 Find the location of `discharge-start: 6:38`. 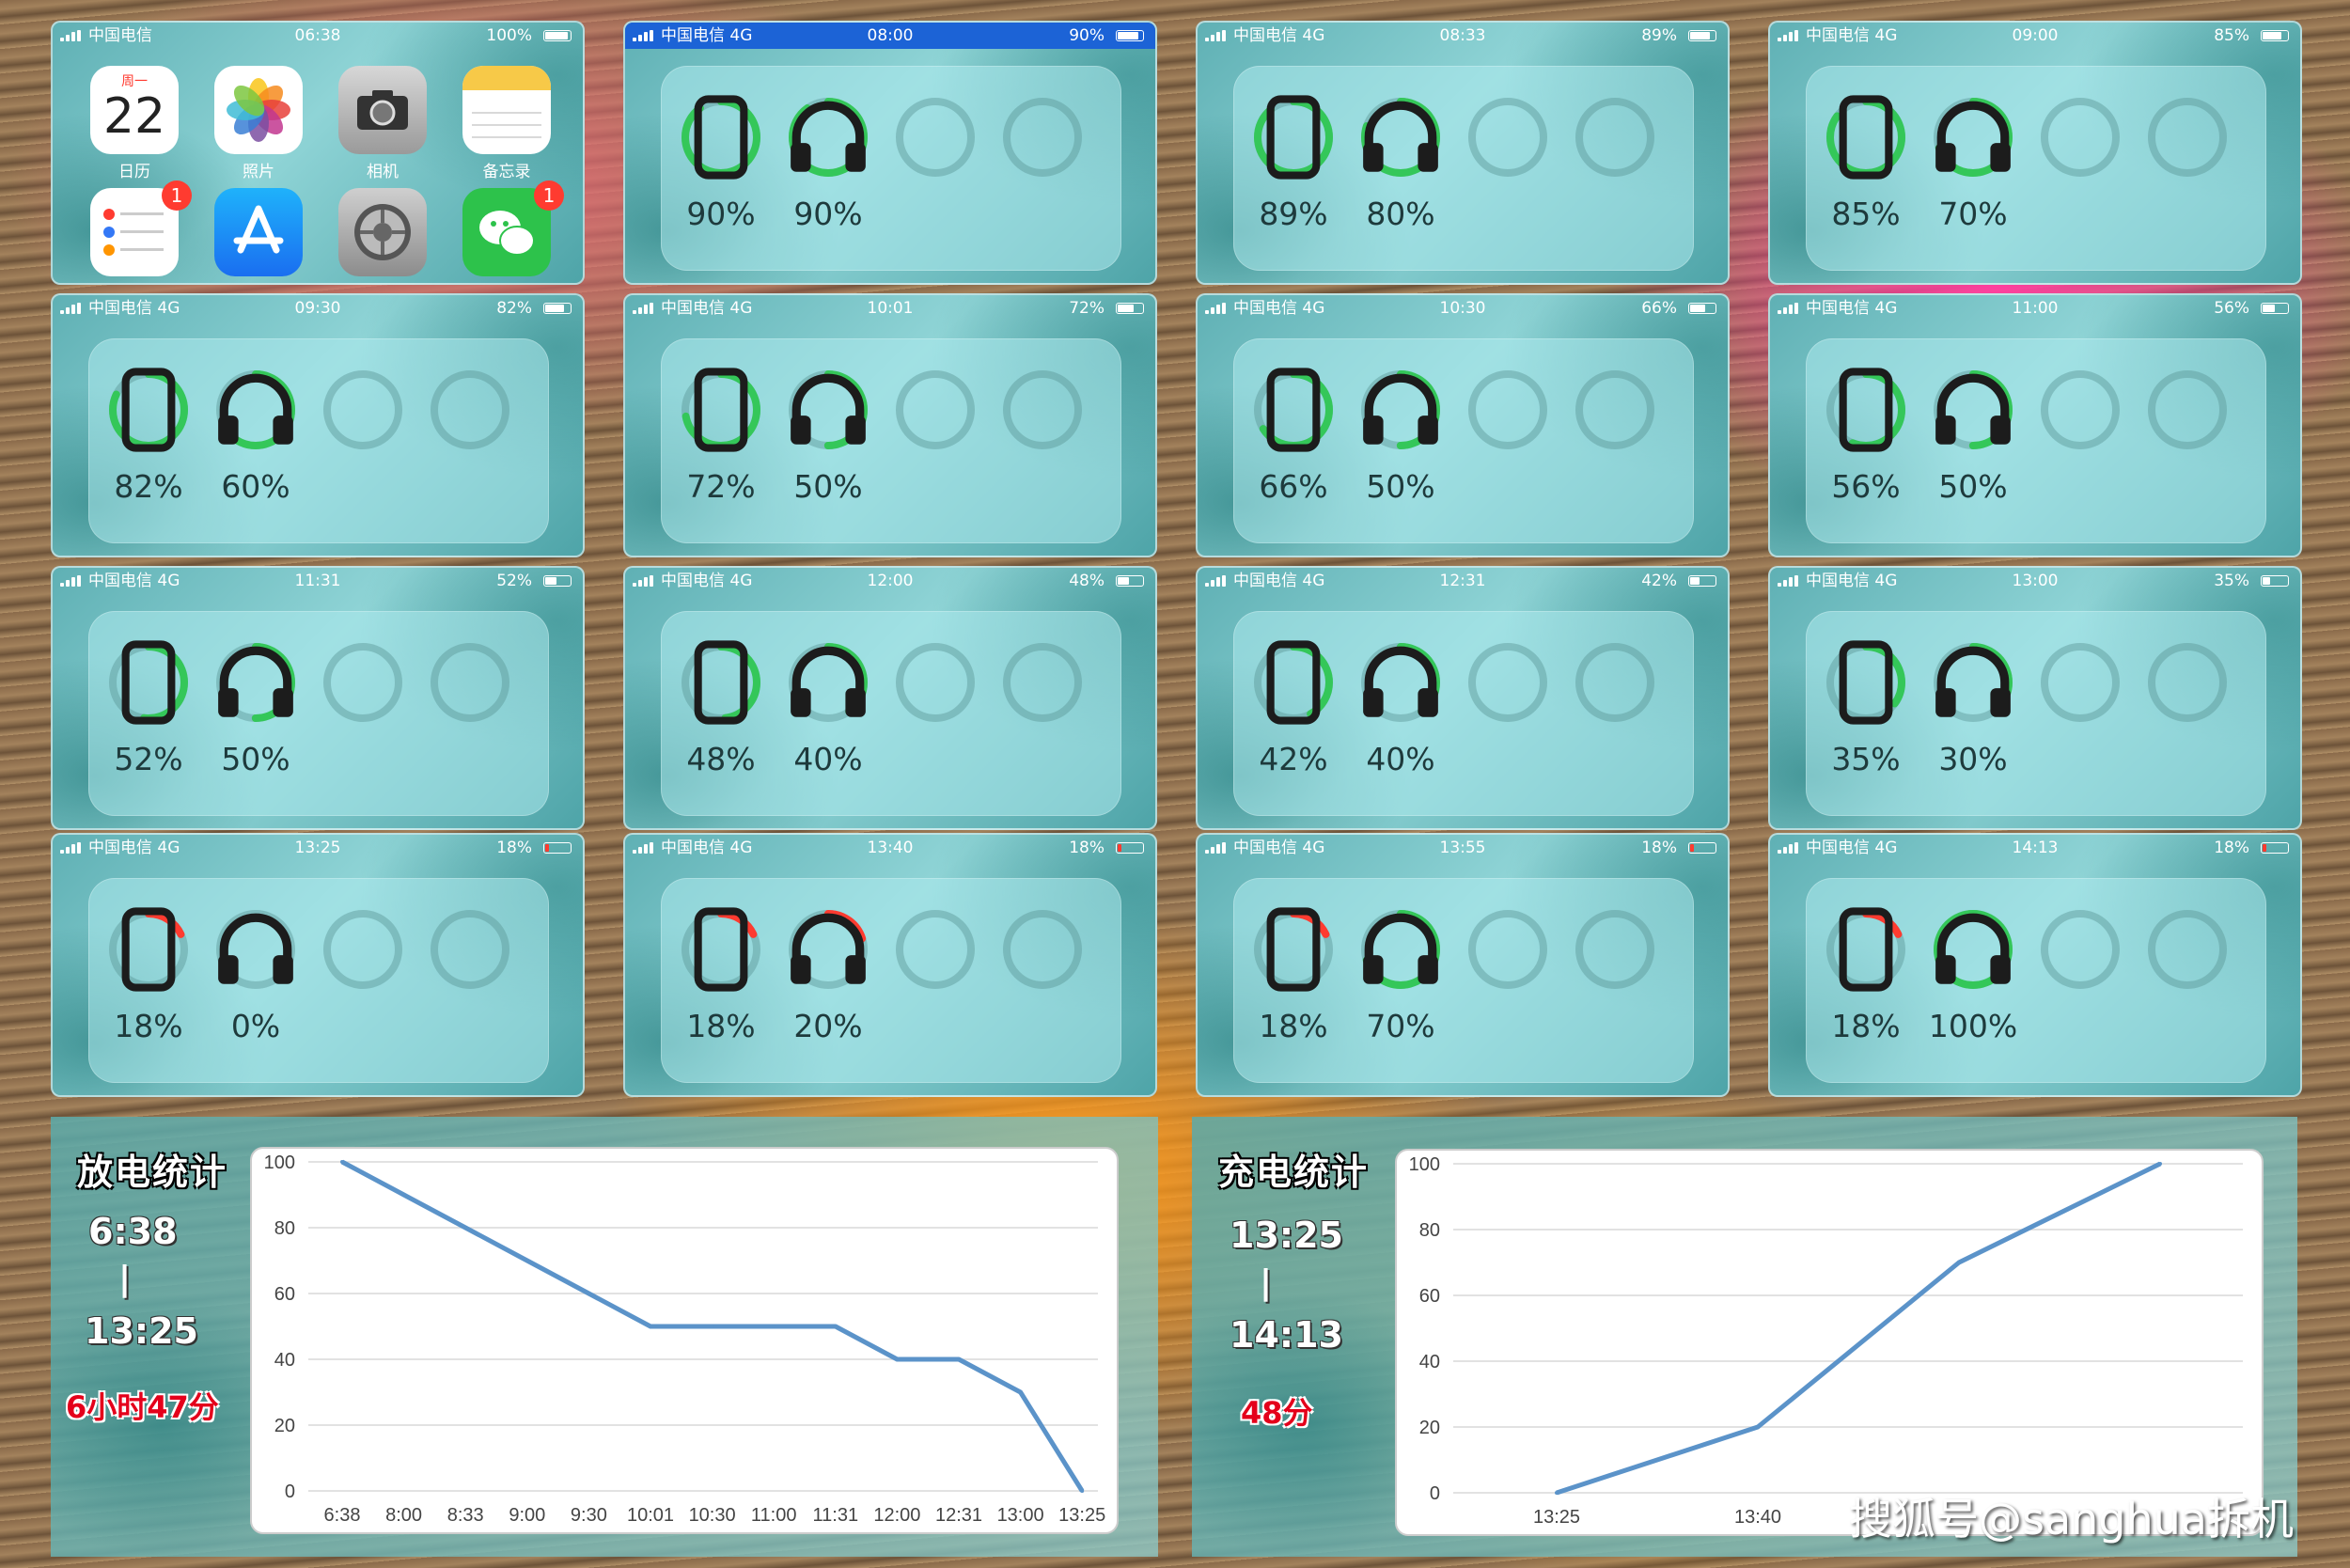

discharge-start: 6:38 is located at coordinates (133, 1231).